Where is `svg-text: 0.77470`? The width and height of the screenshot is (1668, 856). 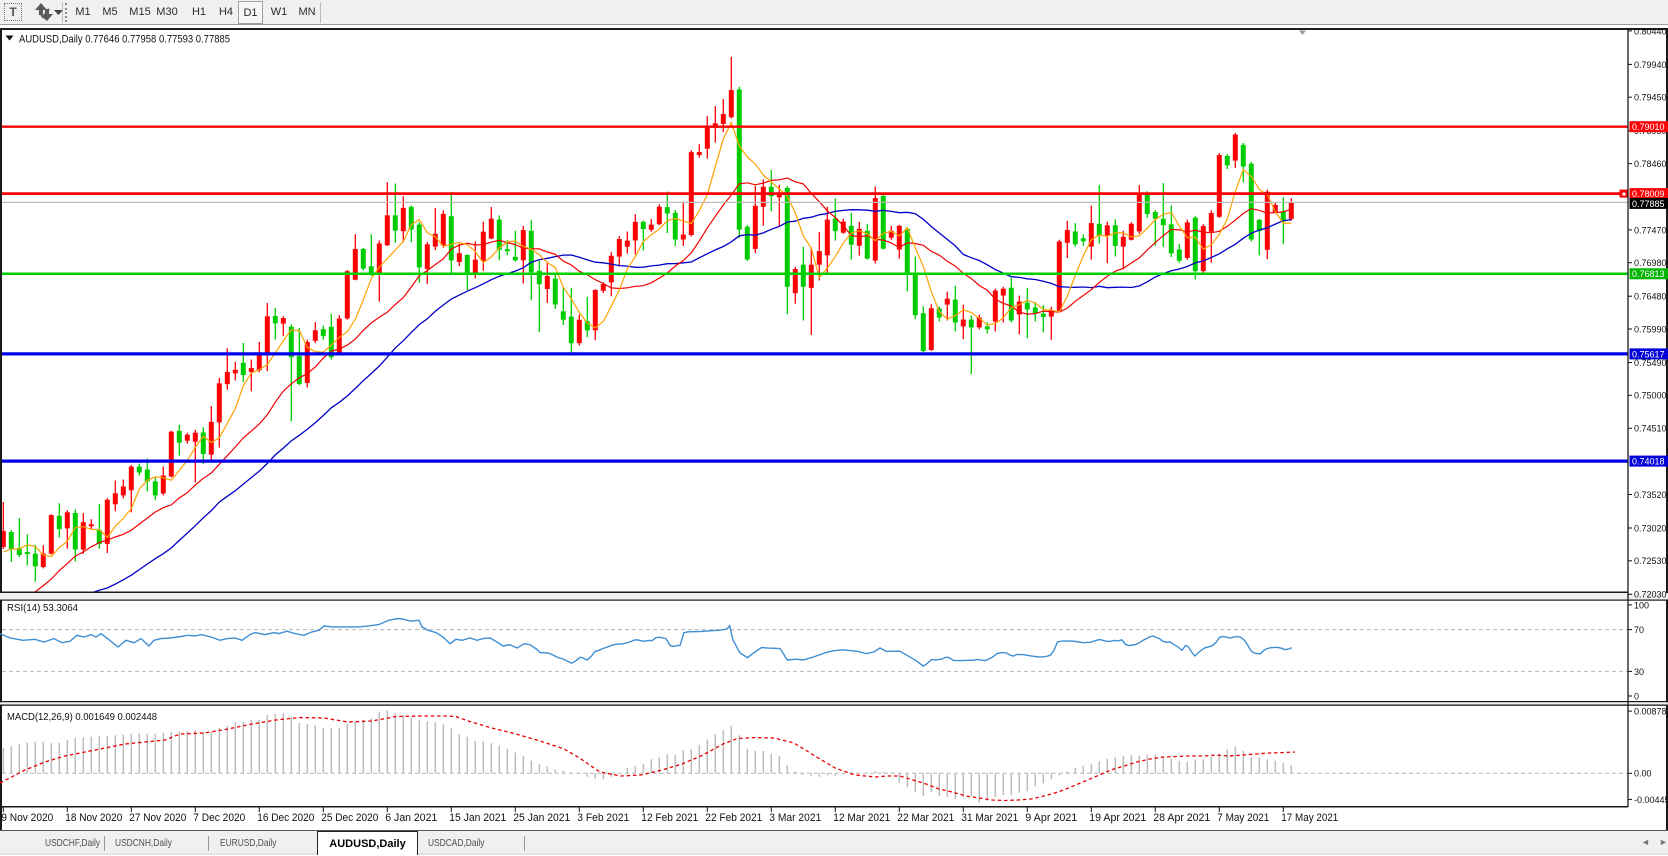
svg-text: 0.77470 is located at coordinates (1650, 230).